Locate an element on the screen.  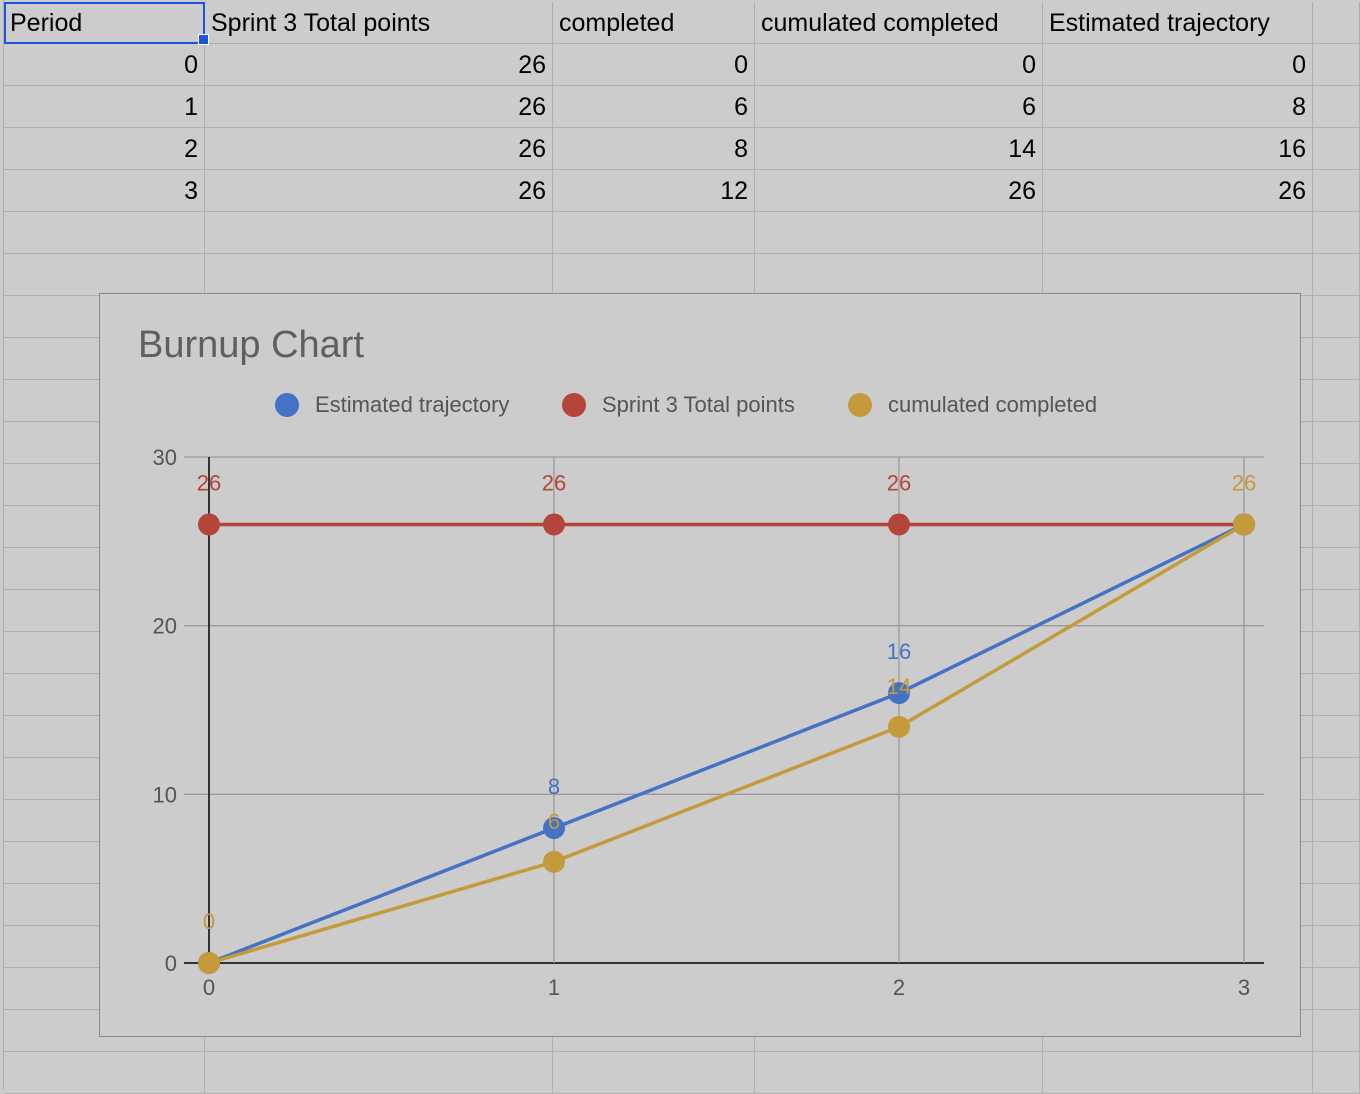
table-cell: 16 is located at coordinates (1178, 149).